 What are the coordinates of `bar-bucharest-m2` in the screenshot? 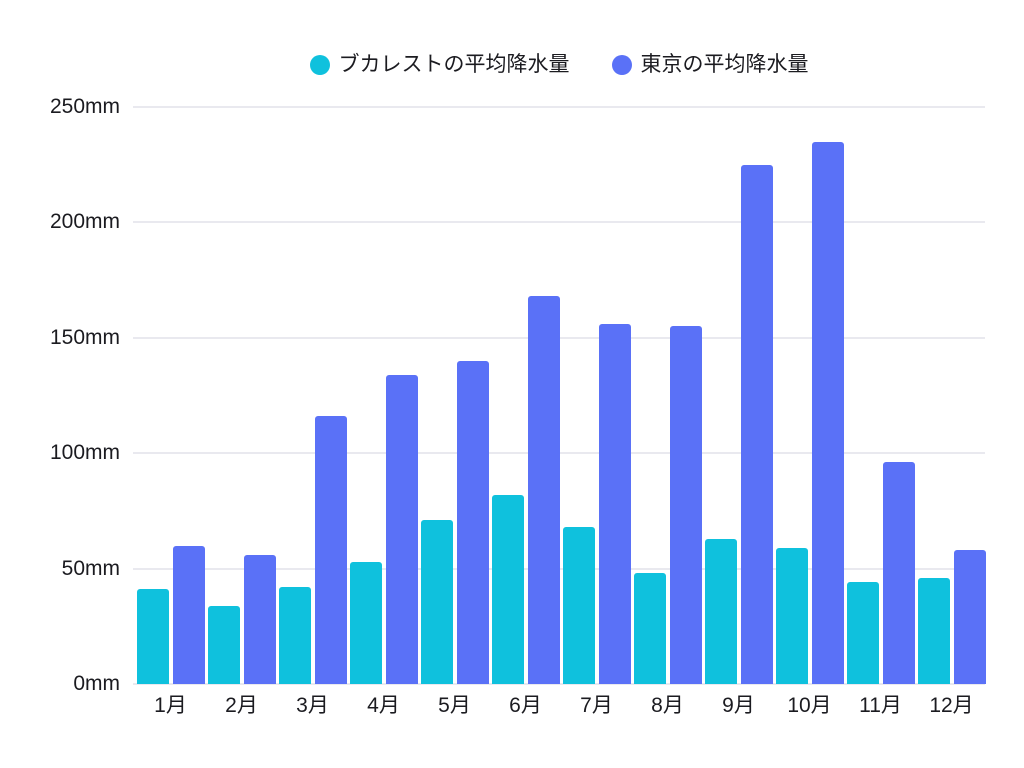 It's located at (223, 644).